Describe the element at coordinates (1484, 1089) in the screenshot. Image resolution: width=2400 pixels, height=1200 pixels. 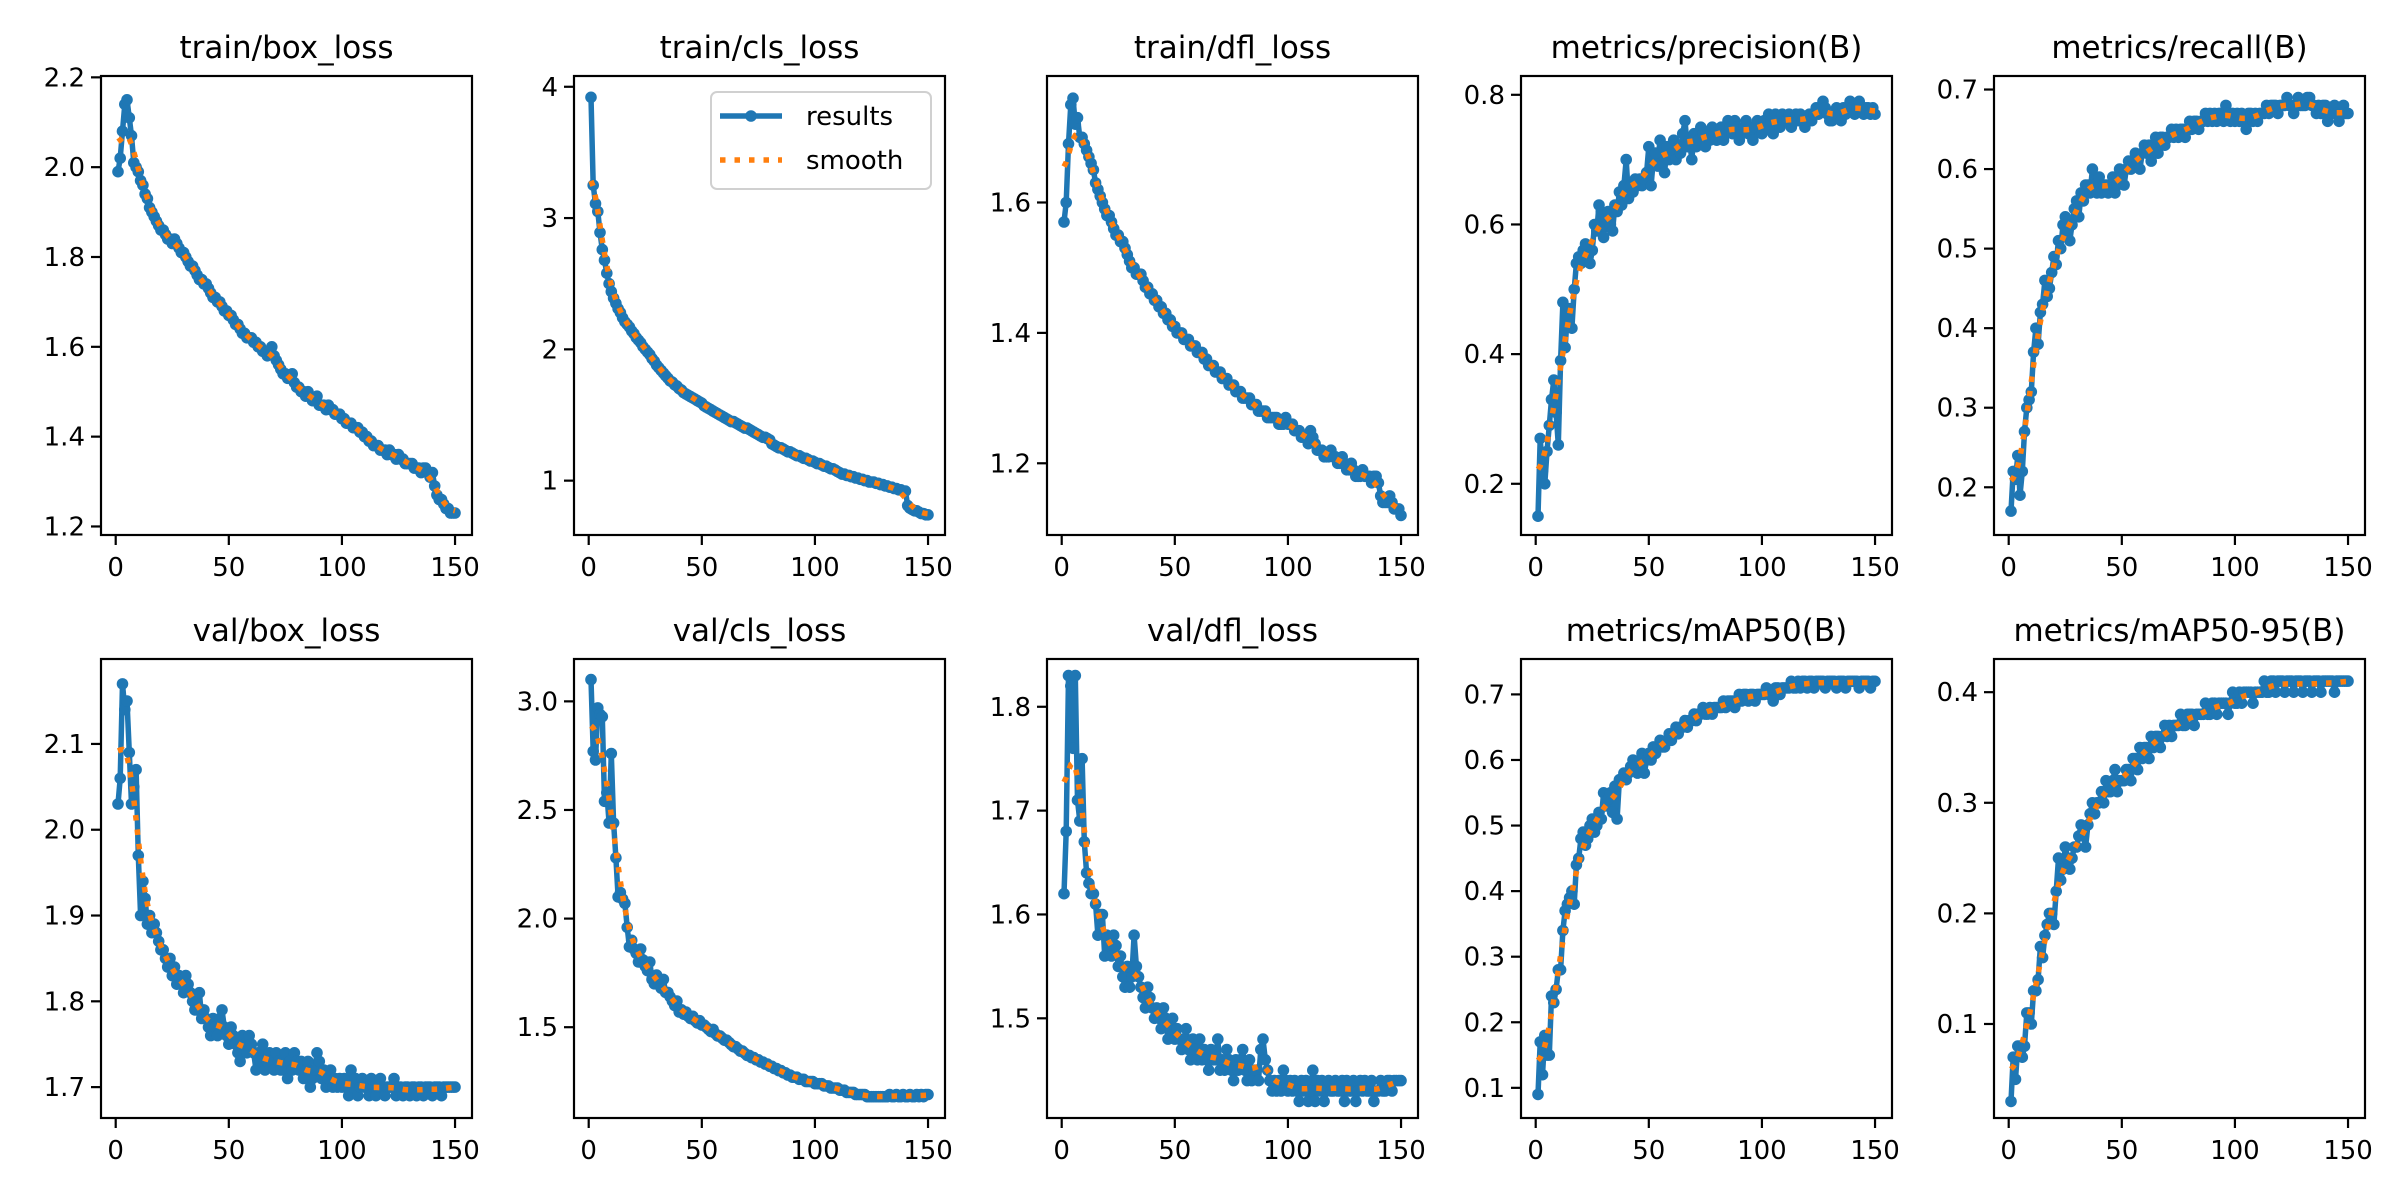
I see `y-tick-label: 0.1` at that location.